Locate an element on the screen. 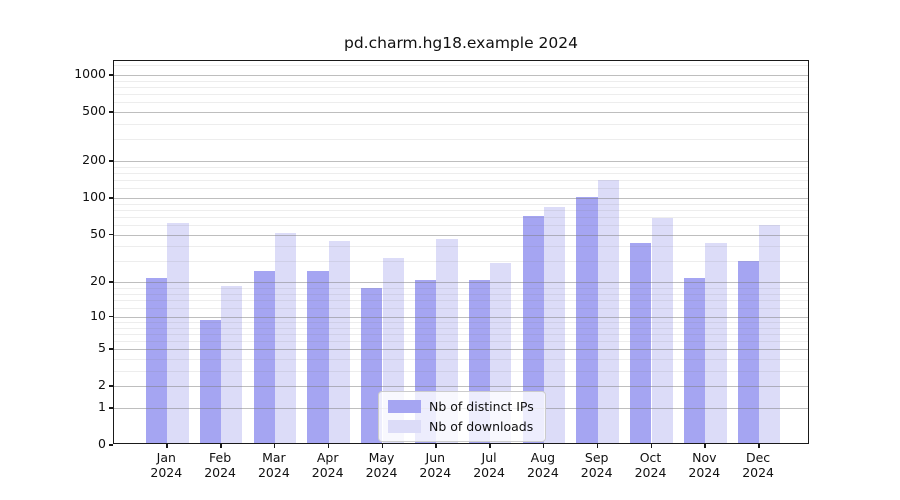  bar-downloads-jan is located at coordinates (178, 333).